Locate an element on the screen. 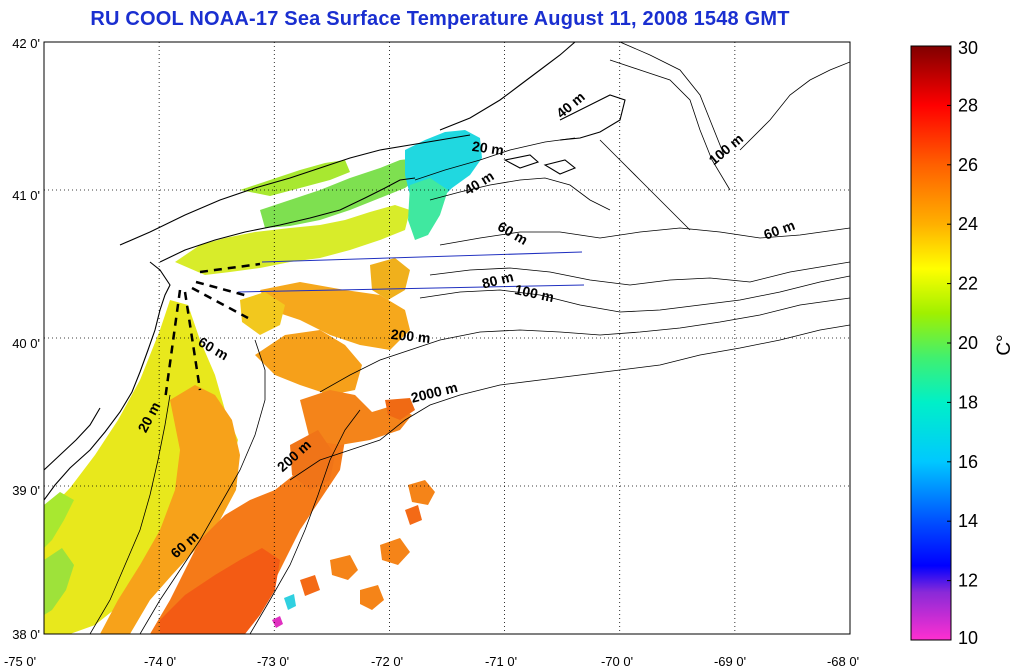  li-coastline is located at coordinates (287, 220).